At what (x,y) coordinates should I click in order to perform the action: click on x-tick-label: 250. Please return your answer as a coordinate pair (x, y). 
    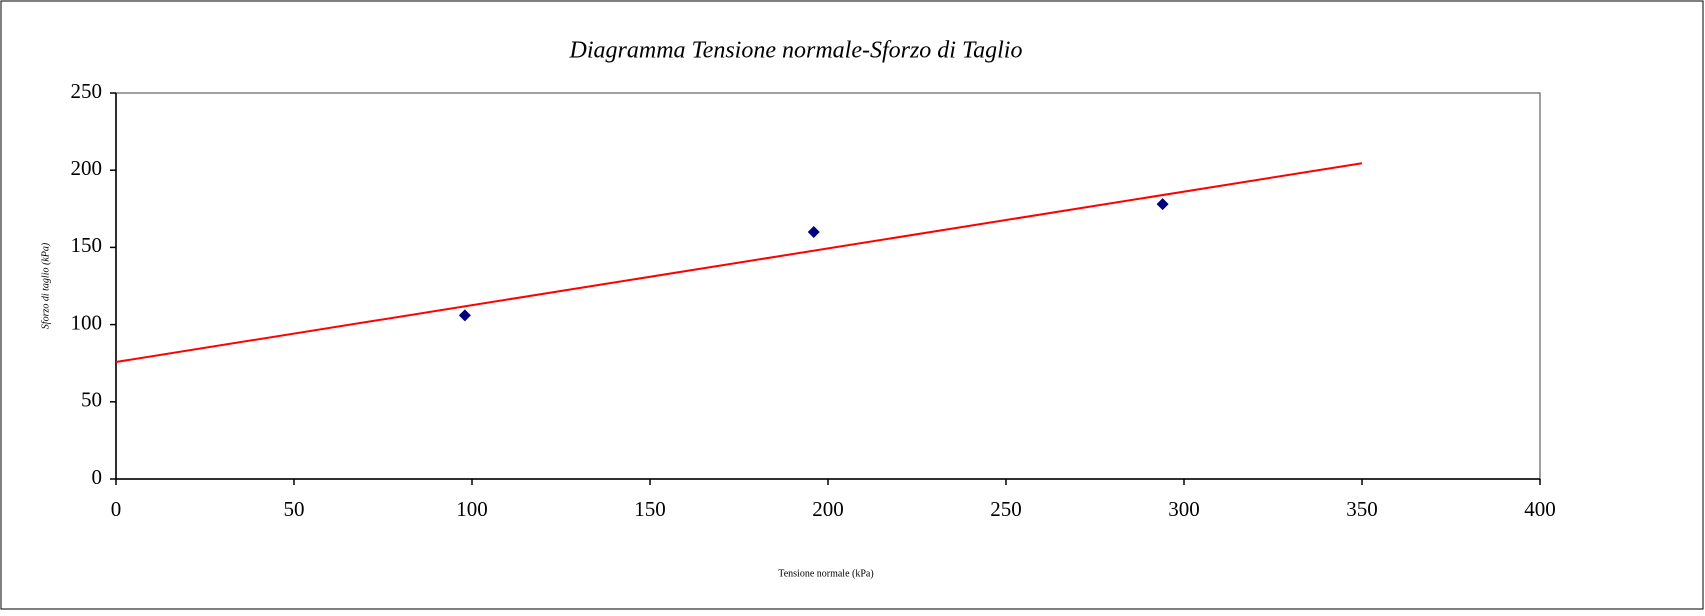
    Looking at the image, I should click on (1006, 509).